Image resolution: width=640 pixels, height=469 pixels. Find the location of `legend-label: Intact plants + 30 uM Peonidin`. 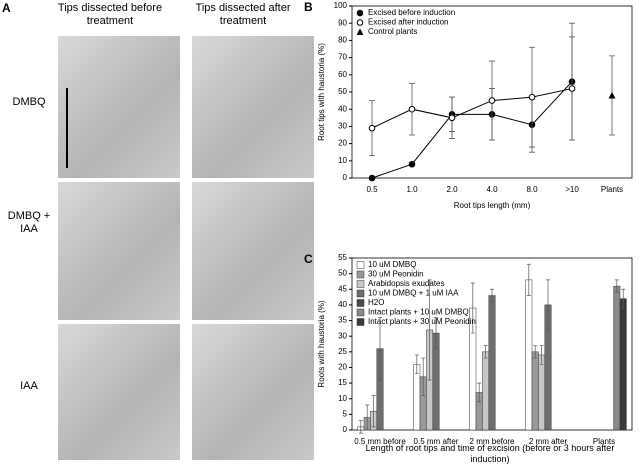

legend-label: Intact plants + 30 uM Peonidin is located at coordinates (422, 321).